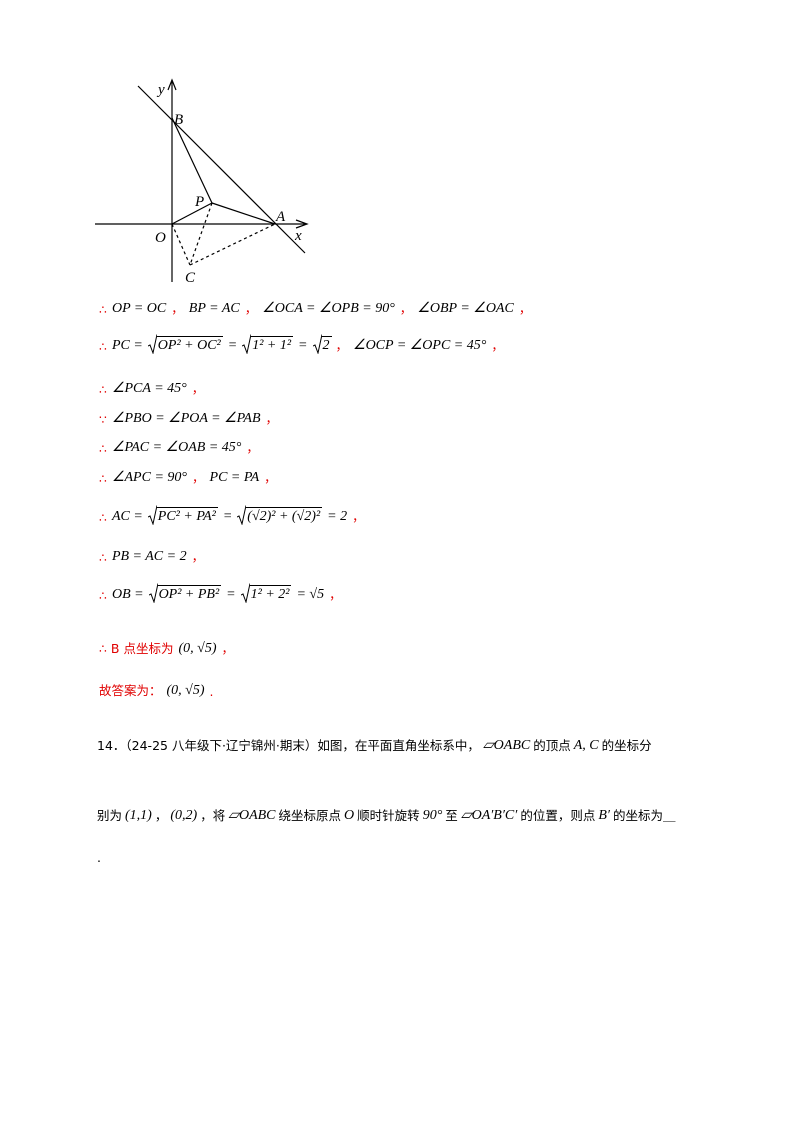 The width and height of the screenshot is (800, 1132). What do you see at coordinates (626, 745) in the screenshot?
I see `text: 的坐标分` at bounding box center [626, 745].